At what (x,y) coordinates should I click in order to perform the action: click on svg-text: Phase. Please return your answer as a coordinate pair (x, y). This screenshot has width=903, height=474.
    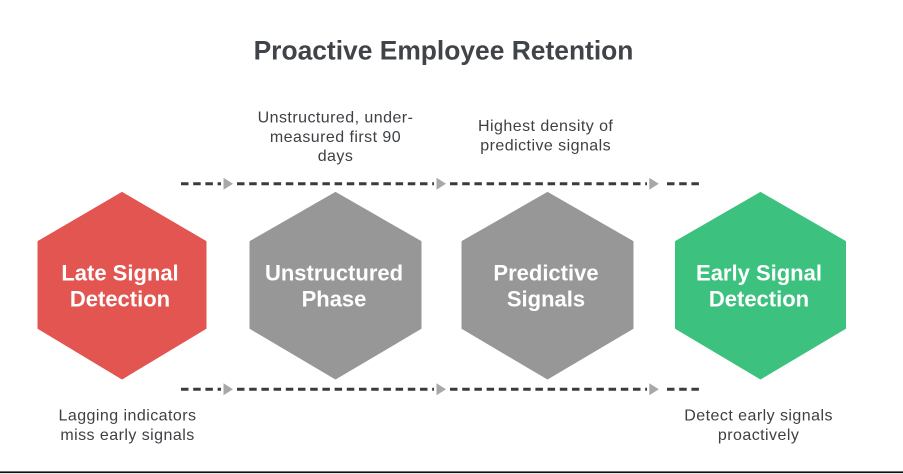
    Looking at the image, I should click on (334, 299).